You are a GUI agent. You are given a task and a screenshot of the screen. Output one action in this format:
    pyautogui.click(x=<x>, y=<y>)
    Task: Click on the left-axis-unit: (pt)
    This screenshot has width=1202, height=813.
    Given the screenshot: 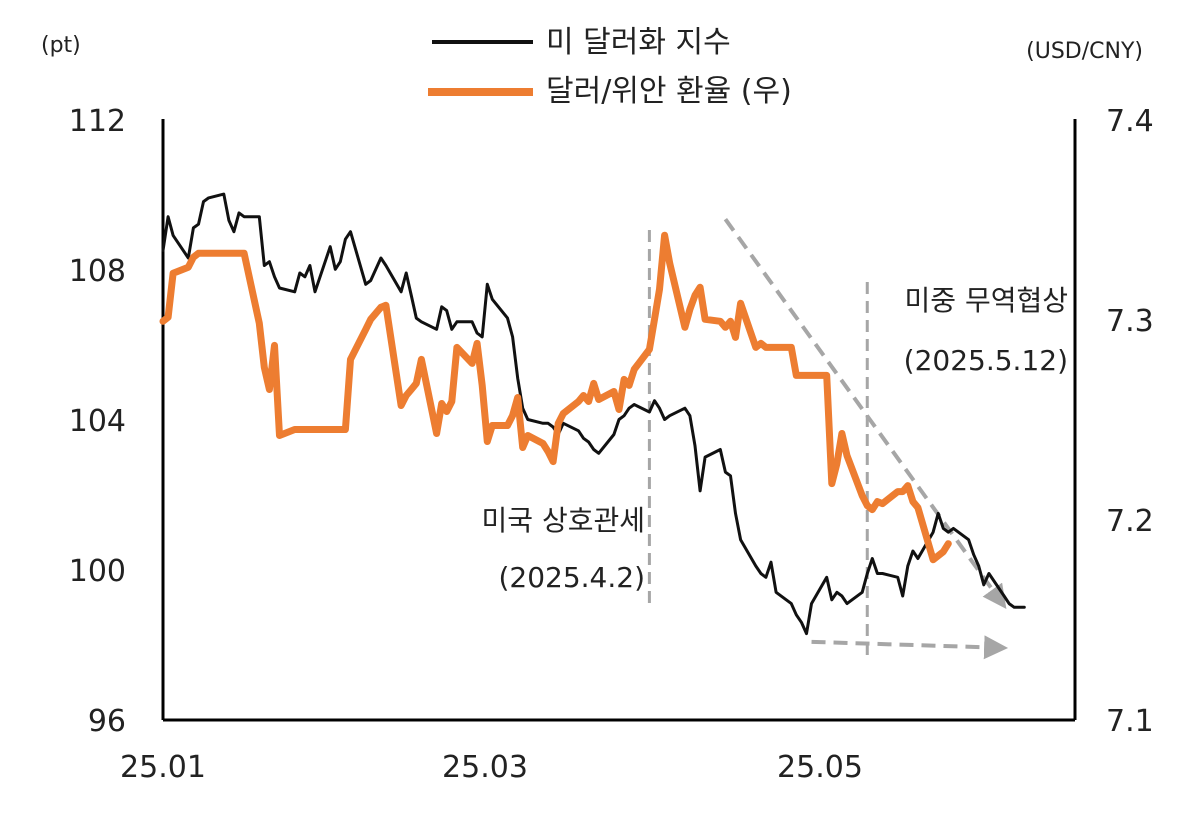 What is the action you would take?
    pyautogui.click(x=61, y=45)
    